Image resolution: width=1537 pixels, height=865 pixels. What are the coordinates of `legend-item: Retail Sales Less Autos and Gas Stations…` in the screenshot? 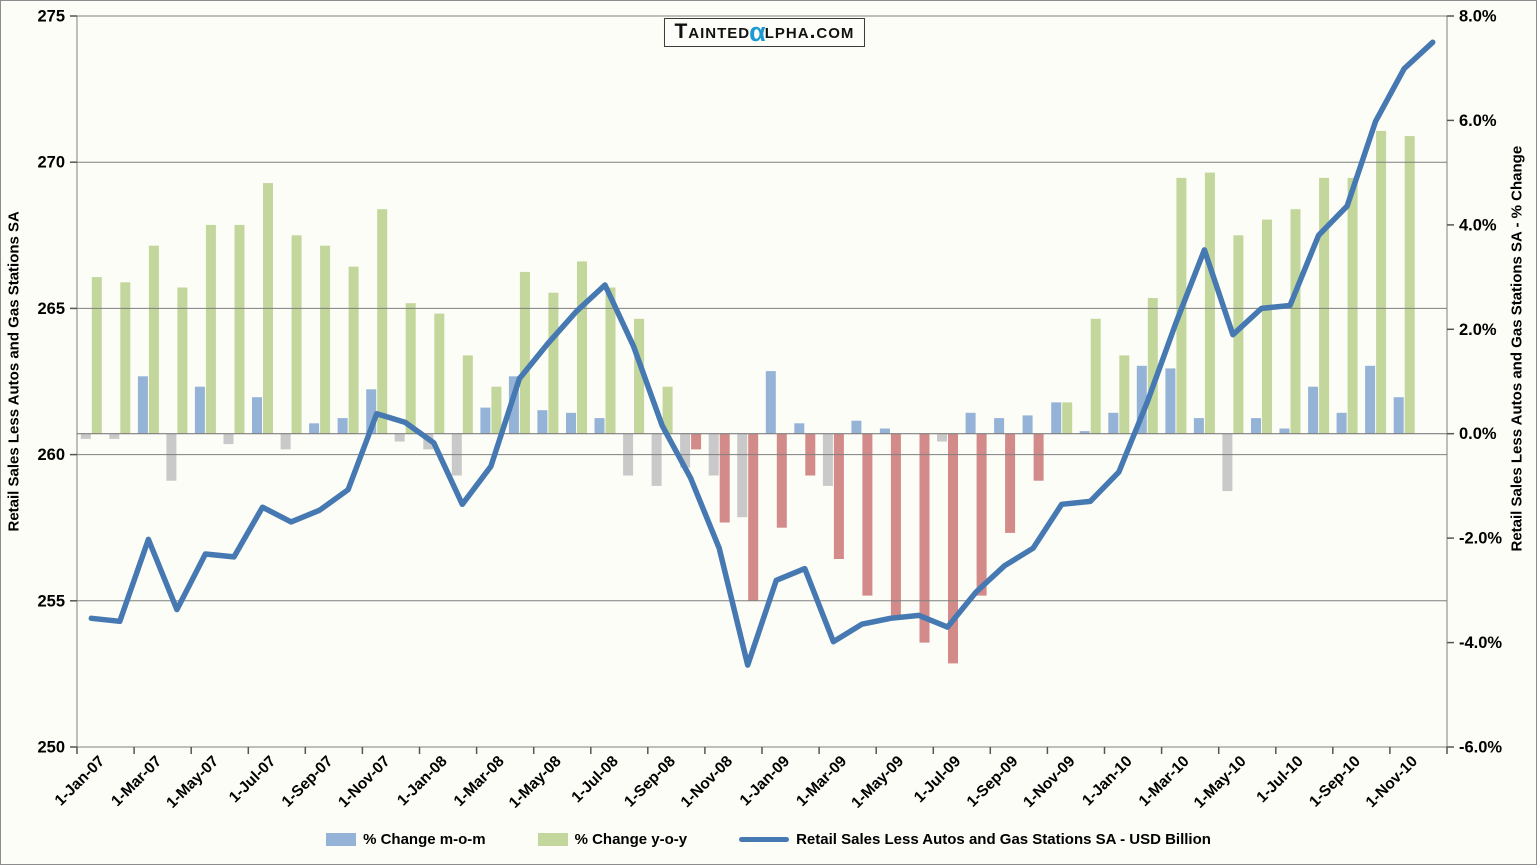 It's located at (975, 839).